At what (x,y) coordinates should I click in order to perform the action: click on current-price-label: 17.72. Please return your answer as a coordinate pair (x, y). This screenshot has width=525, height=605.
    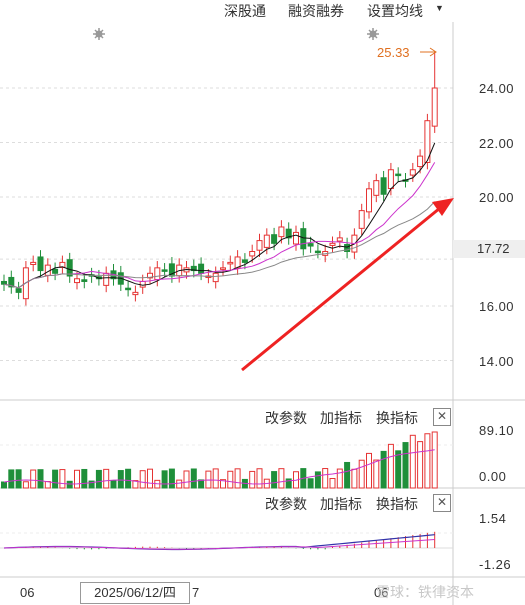
    Looking at the image, I should click on (489, 249).